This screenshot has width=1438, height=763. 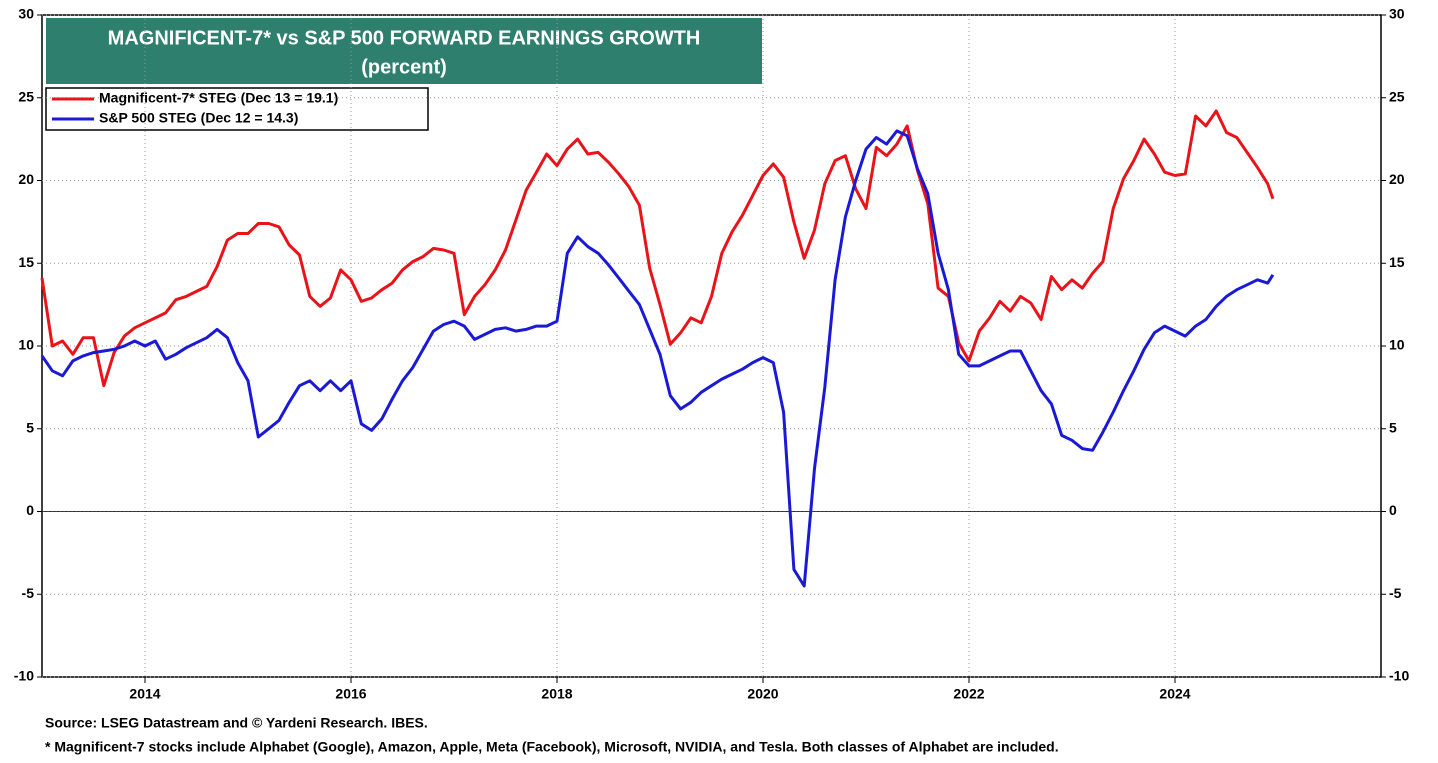 What do you see at coordinates (1399, 676) in the screenshot?
I see `y2-tick-label: -10` at bounding box center [1399, 676].